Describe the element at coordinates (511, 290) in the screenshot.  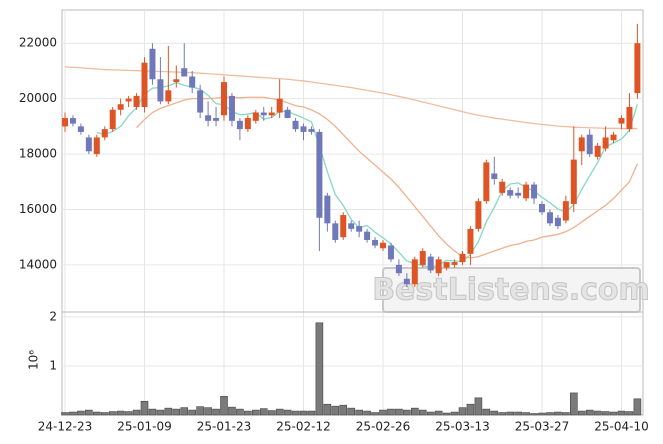
I see `watermark: BestListens.com` at that location.